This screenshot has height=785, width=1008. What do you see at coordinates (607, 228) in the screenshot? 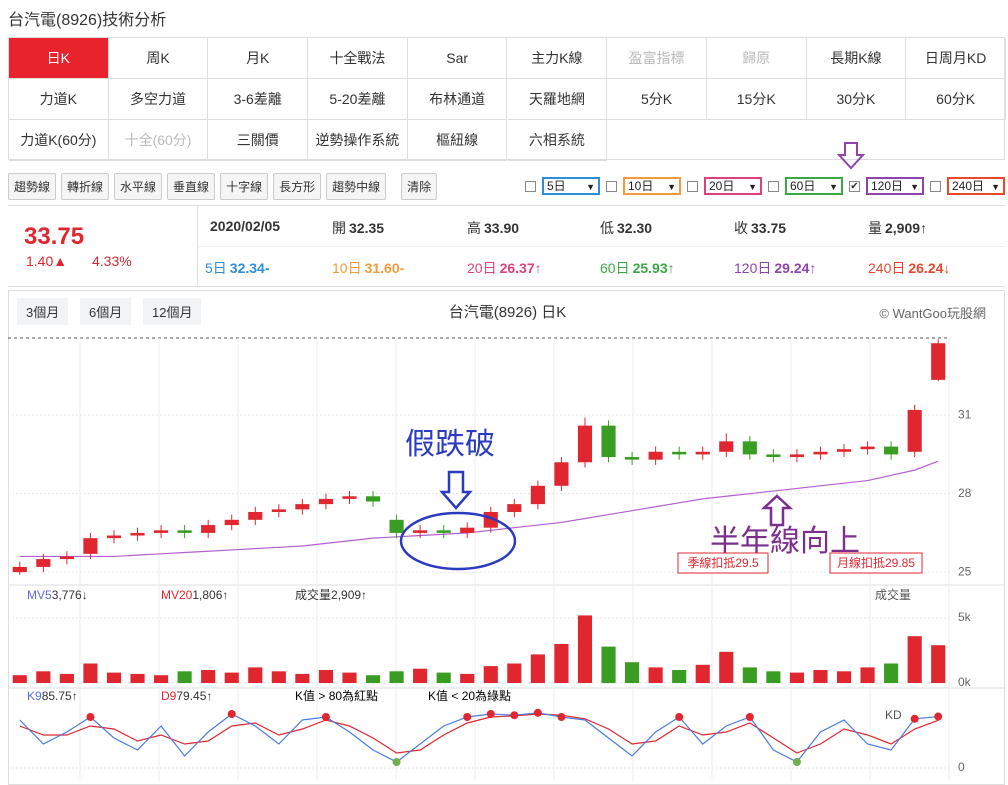
I see `quote-label: 低` at bounding box center [607, 228].